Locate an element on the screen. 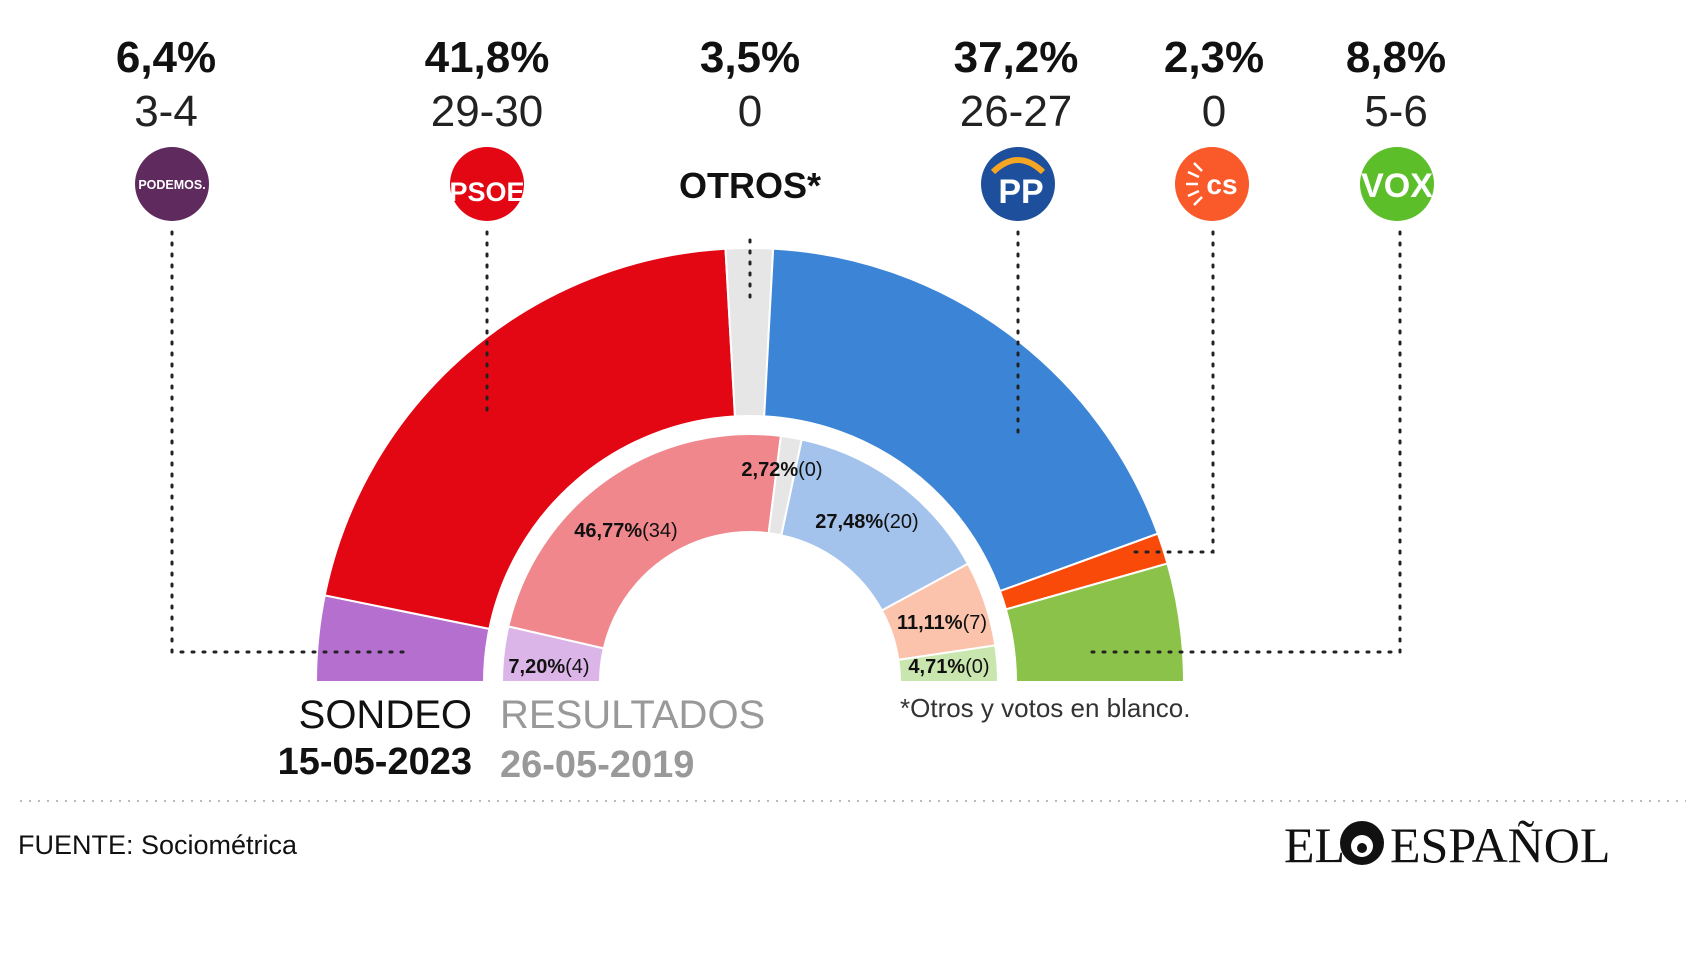 The height and width of the screenshot is (960, 1706). psoe-percent: 41,8% is located at coordinates (487, 57).